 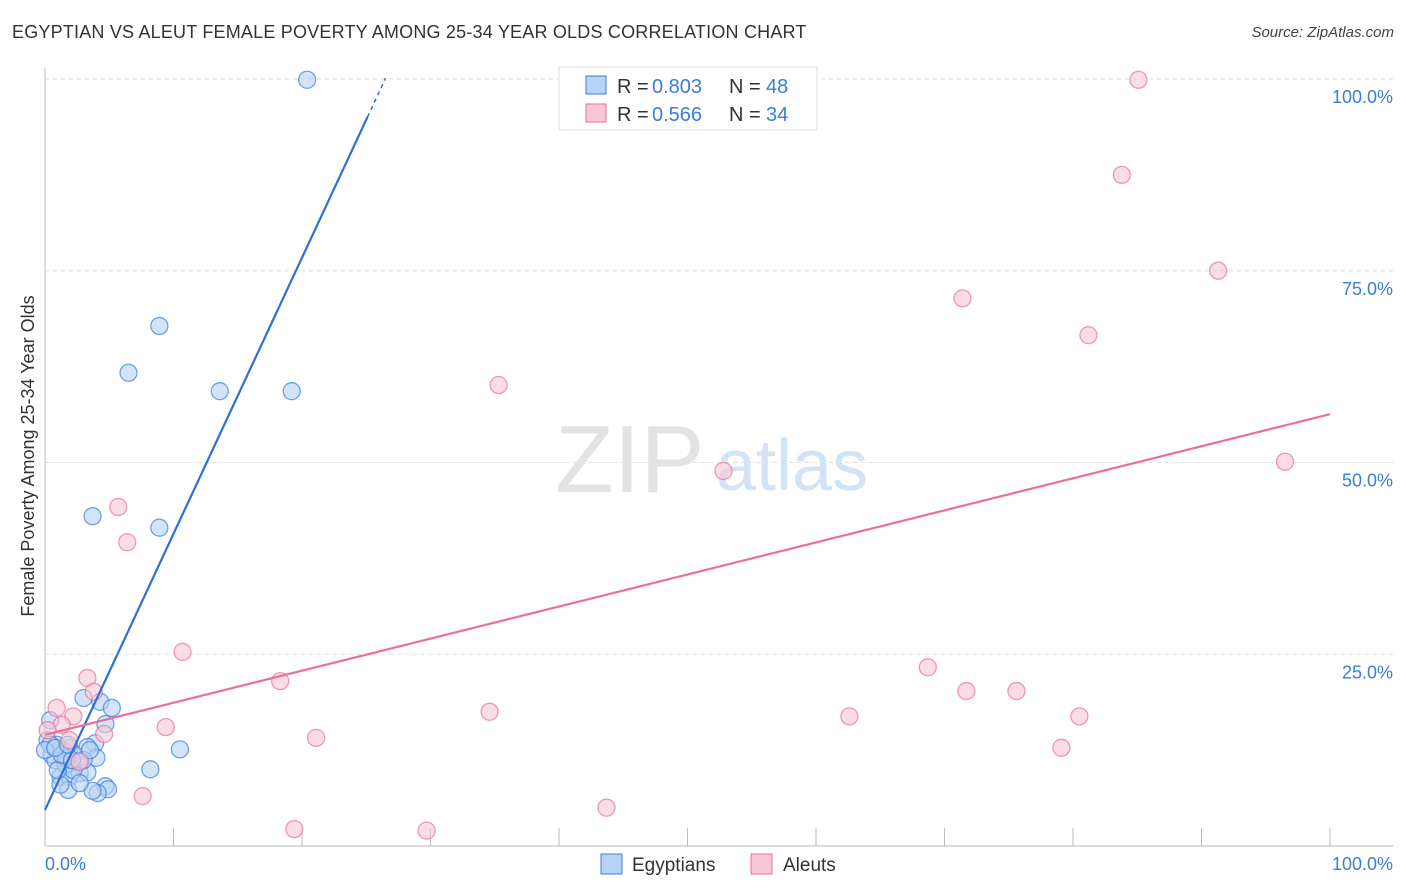 What do you see at coordinates (28, 455) in the screenshot?
I see `y-axis-label: Female Poverty Among 25-34 Year Olds` at bounding box center [28, 455].